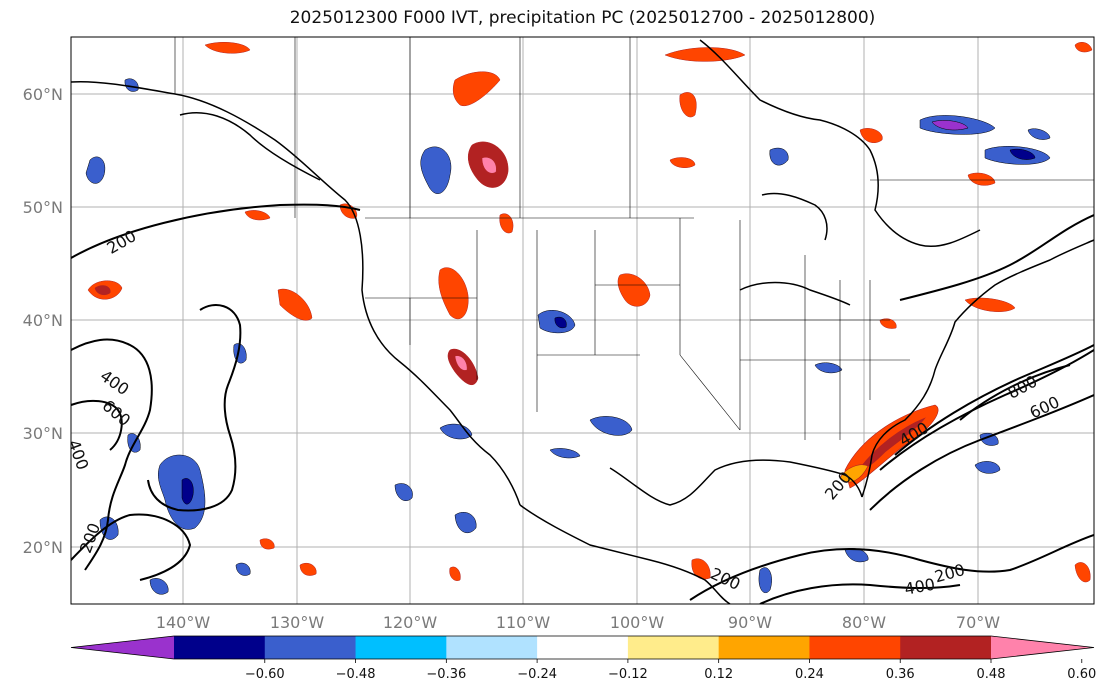  I want to click on latitude-labels: 60°N 50°N 40°N 30°N 20°N, so click(43, 321).